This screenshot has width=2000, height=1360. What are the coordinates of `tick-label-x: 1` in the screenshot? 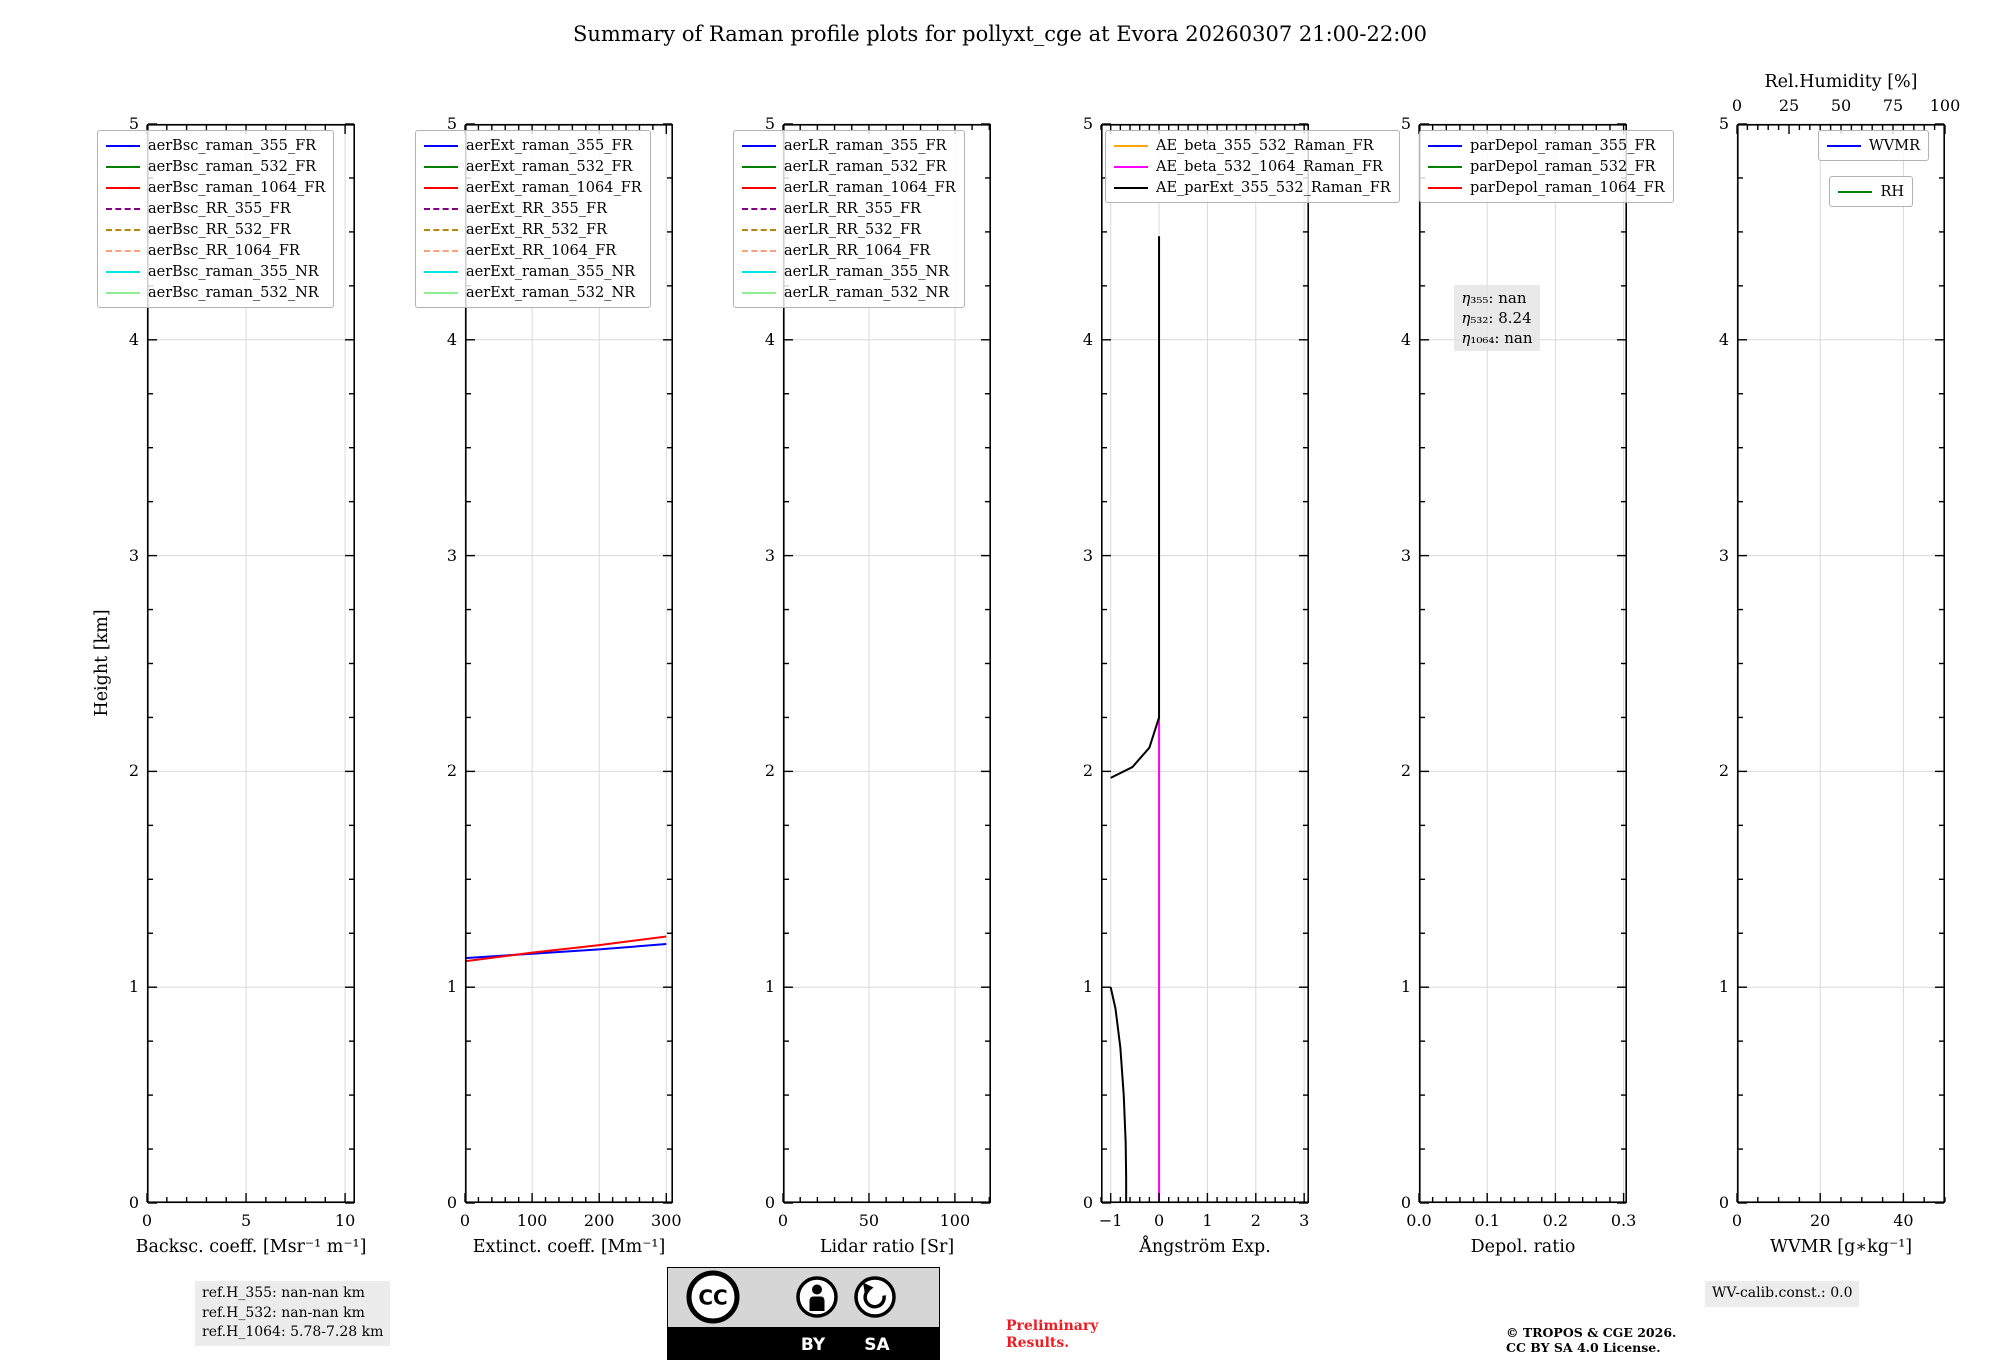 It's located at (1207, 1220).